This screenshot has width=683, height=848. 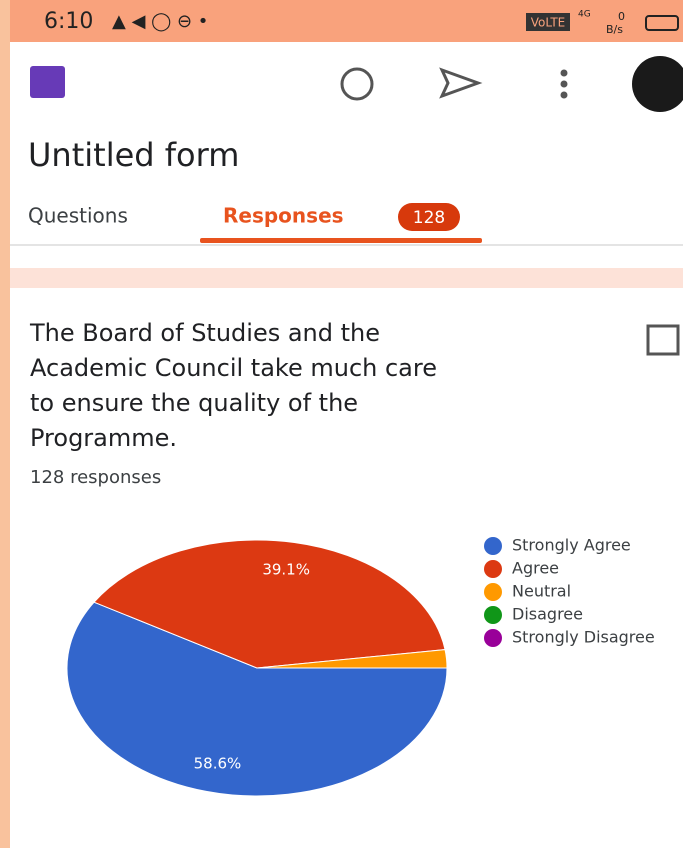 I want to click on header-shadow, so click(x=346, y=245).